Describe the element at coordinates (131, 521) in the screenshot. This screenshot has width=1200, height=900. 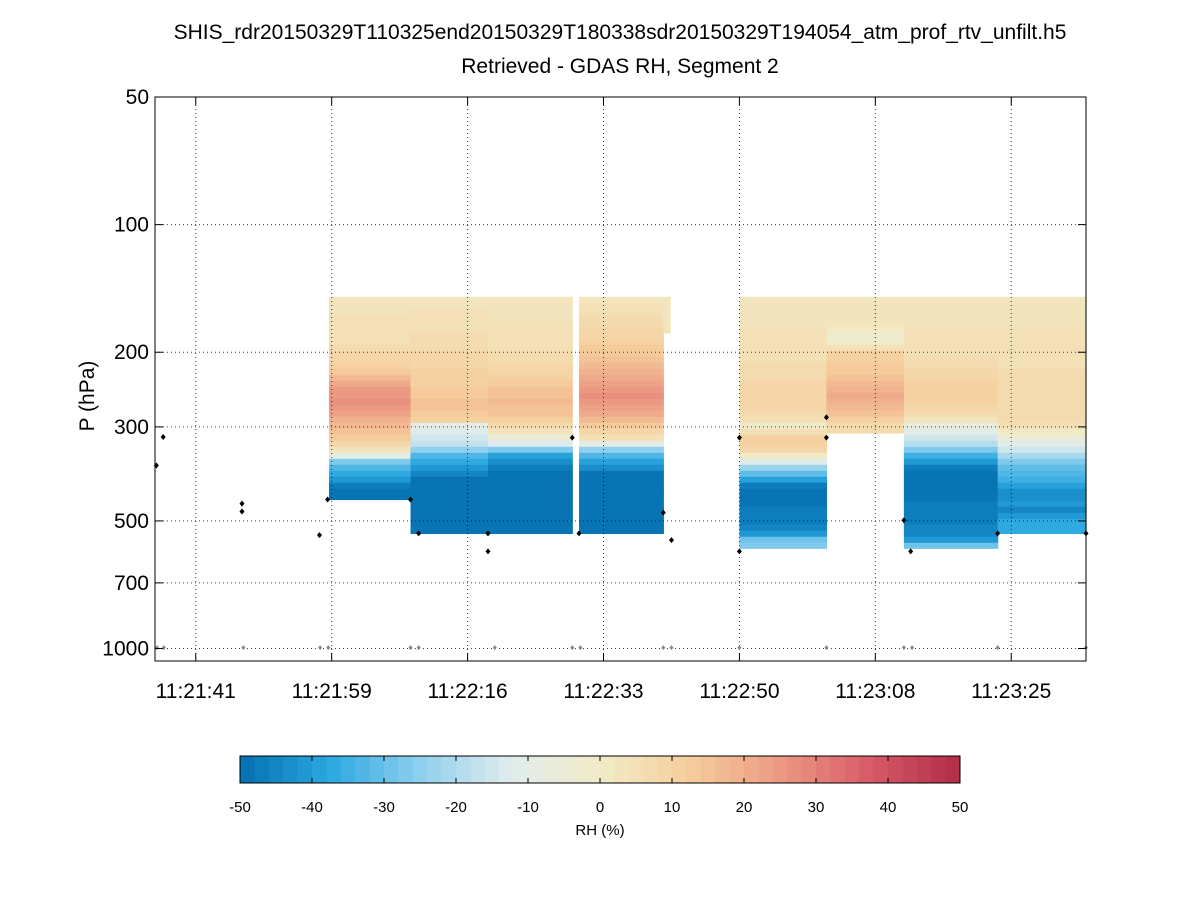
I see `y-tick-label: 500` at that location.